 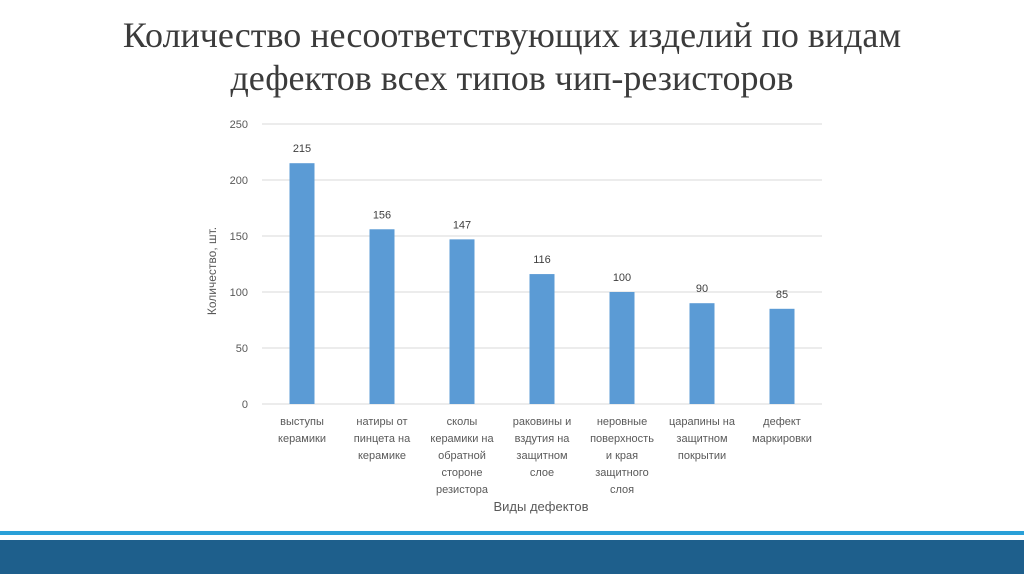 I want to click on x-tick-label-line: покрытии, so click(x=702, y=456).